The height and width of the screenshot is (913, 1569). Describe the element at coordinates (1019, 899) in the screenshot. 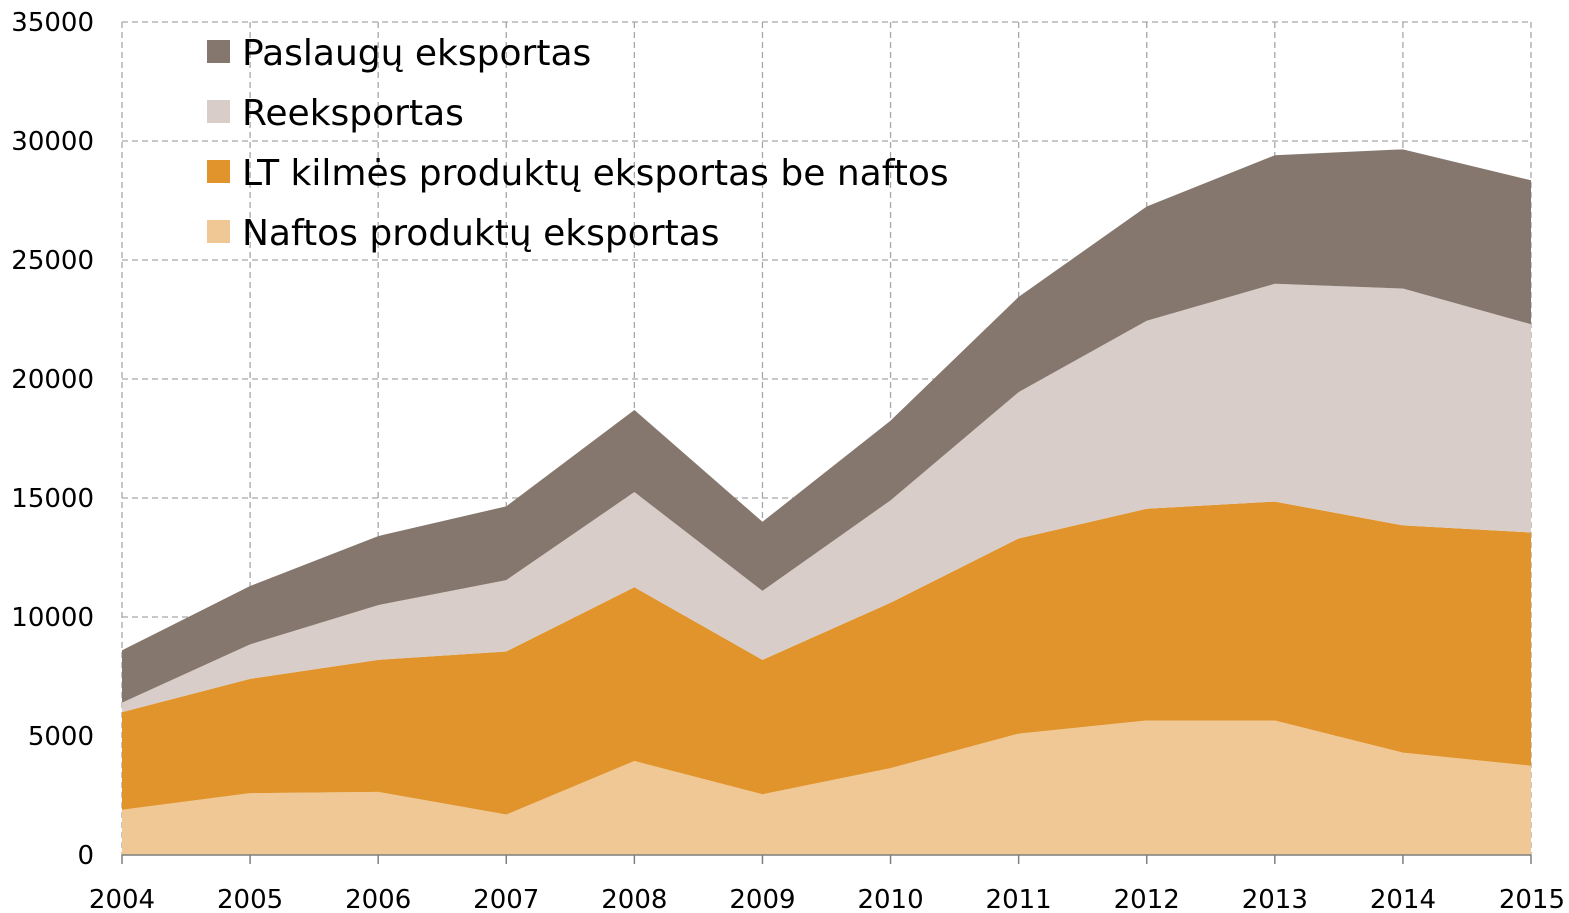

I see `x-tick-label: 2011` at that location.